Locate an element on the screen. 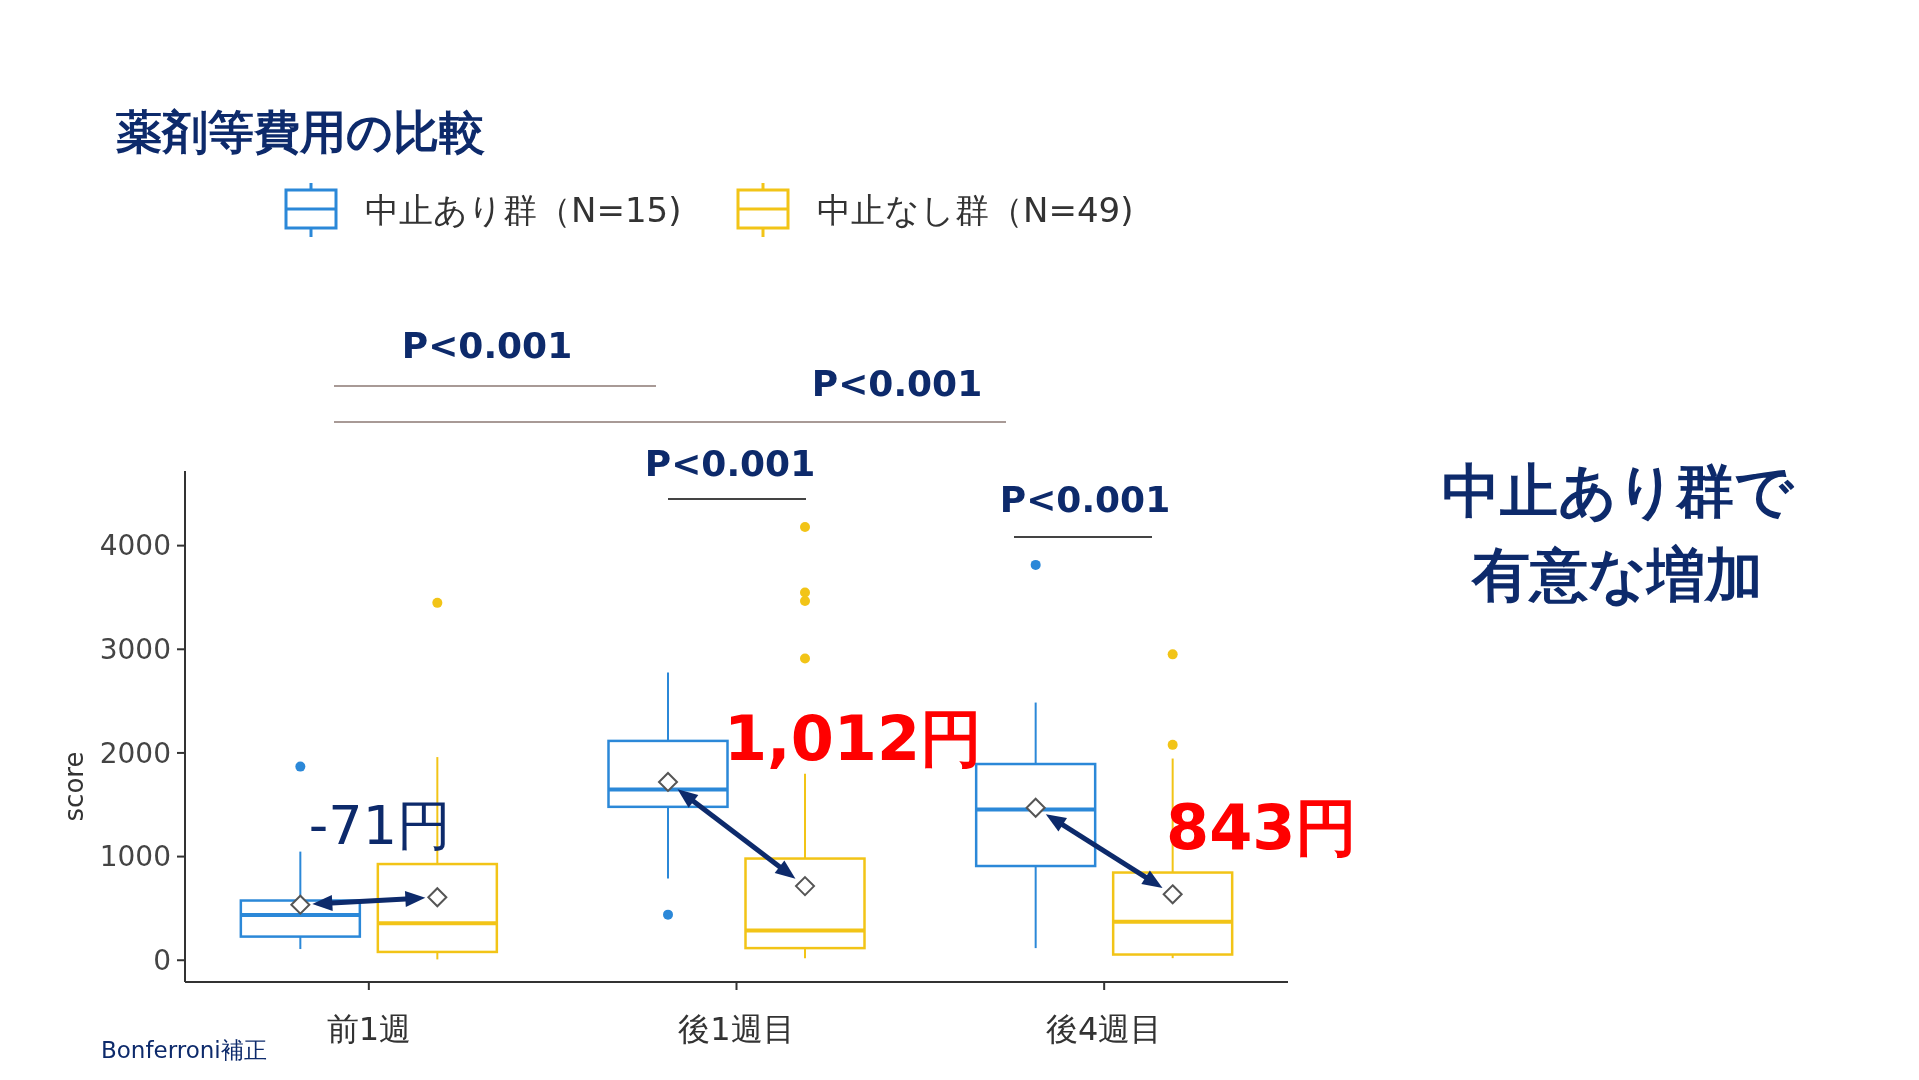 The image size is (1919, 1080). y-tick-label: 3000 is located at coordinates (135, 650).